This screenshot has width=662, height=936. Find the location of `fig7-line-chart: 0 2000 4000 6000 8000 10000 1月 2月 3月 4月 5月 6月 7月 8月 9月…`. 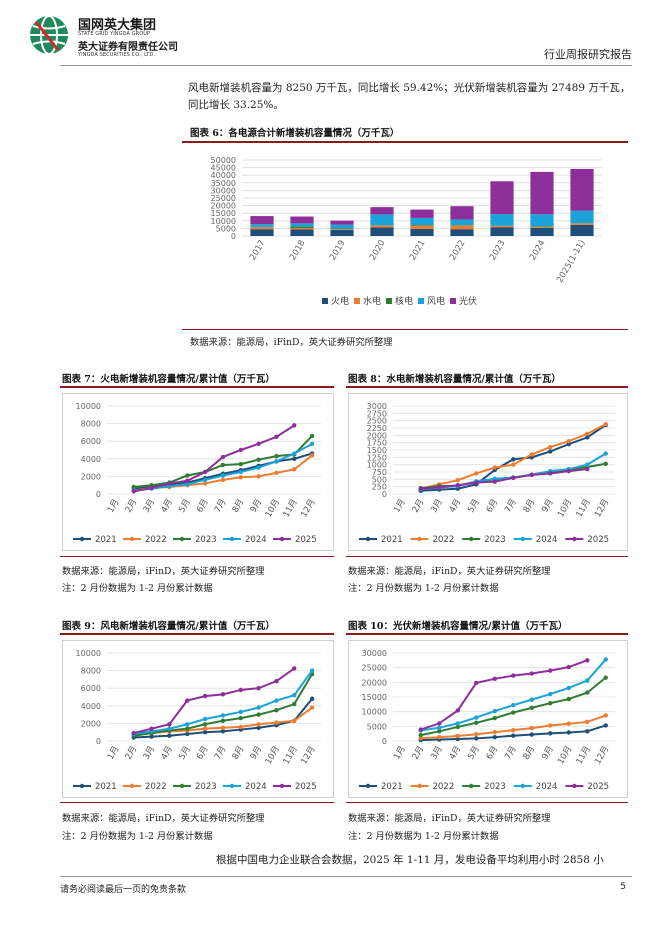

fig7-line-chart: 0 2000 4000 6000 8000 10000 1月 2月 3月 4月 5月 6月 7月 8月 9月… is located at coordinates (197, 473).